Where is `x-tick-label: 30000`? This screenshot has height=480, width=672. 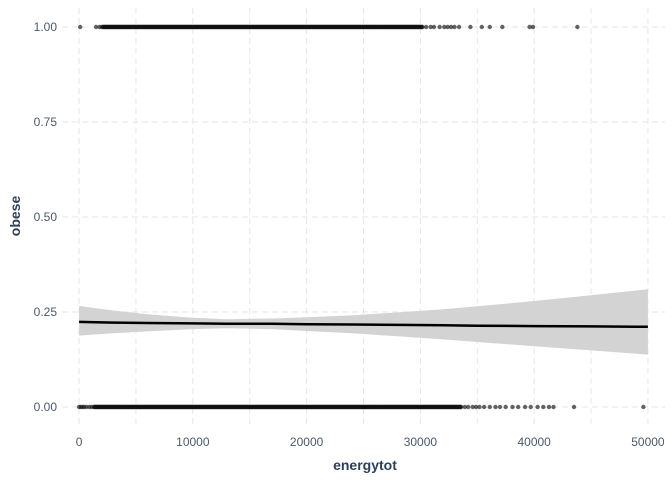 x-tick-label: 30000 is located at coordinates (421, 442).